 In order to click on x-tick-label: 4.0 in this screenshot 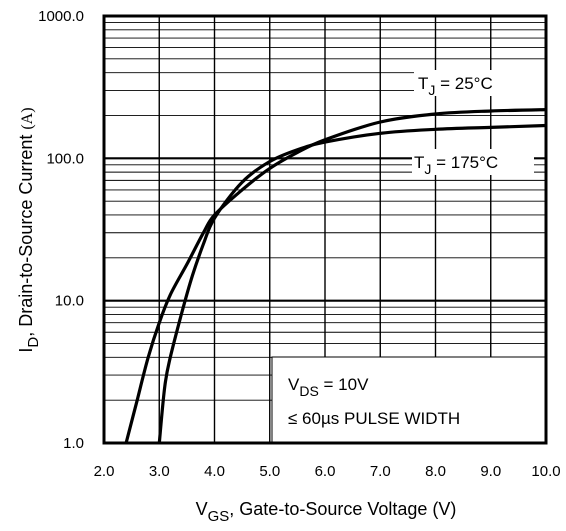, I will do `click(214, 471)`.